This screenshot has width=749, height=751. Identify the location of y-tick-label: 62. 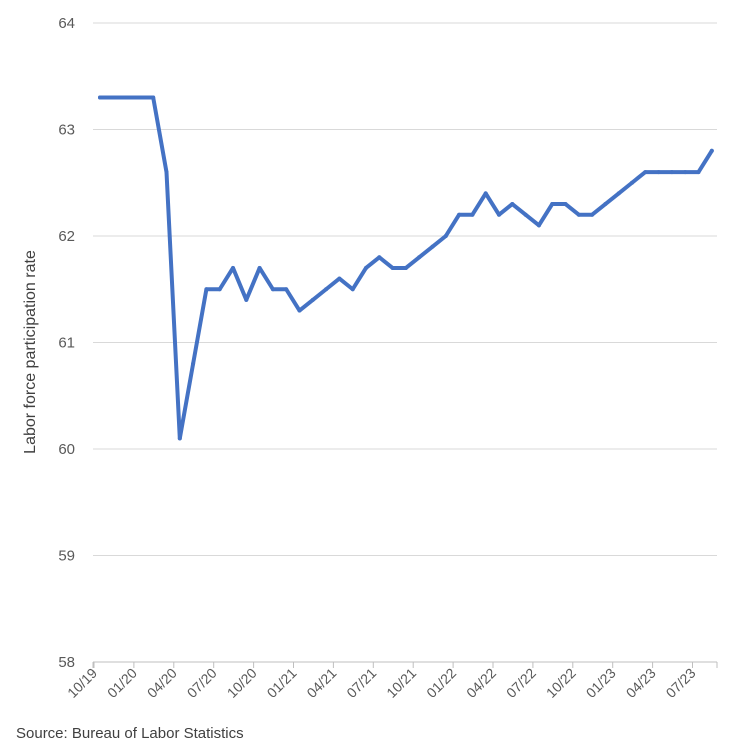
(66, 236).